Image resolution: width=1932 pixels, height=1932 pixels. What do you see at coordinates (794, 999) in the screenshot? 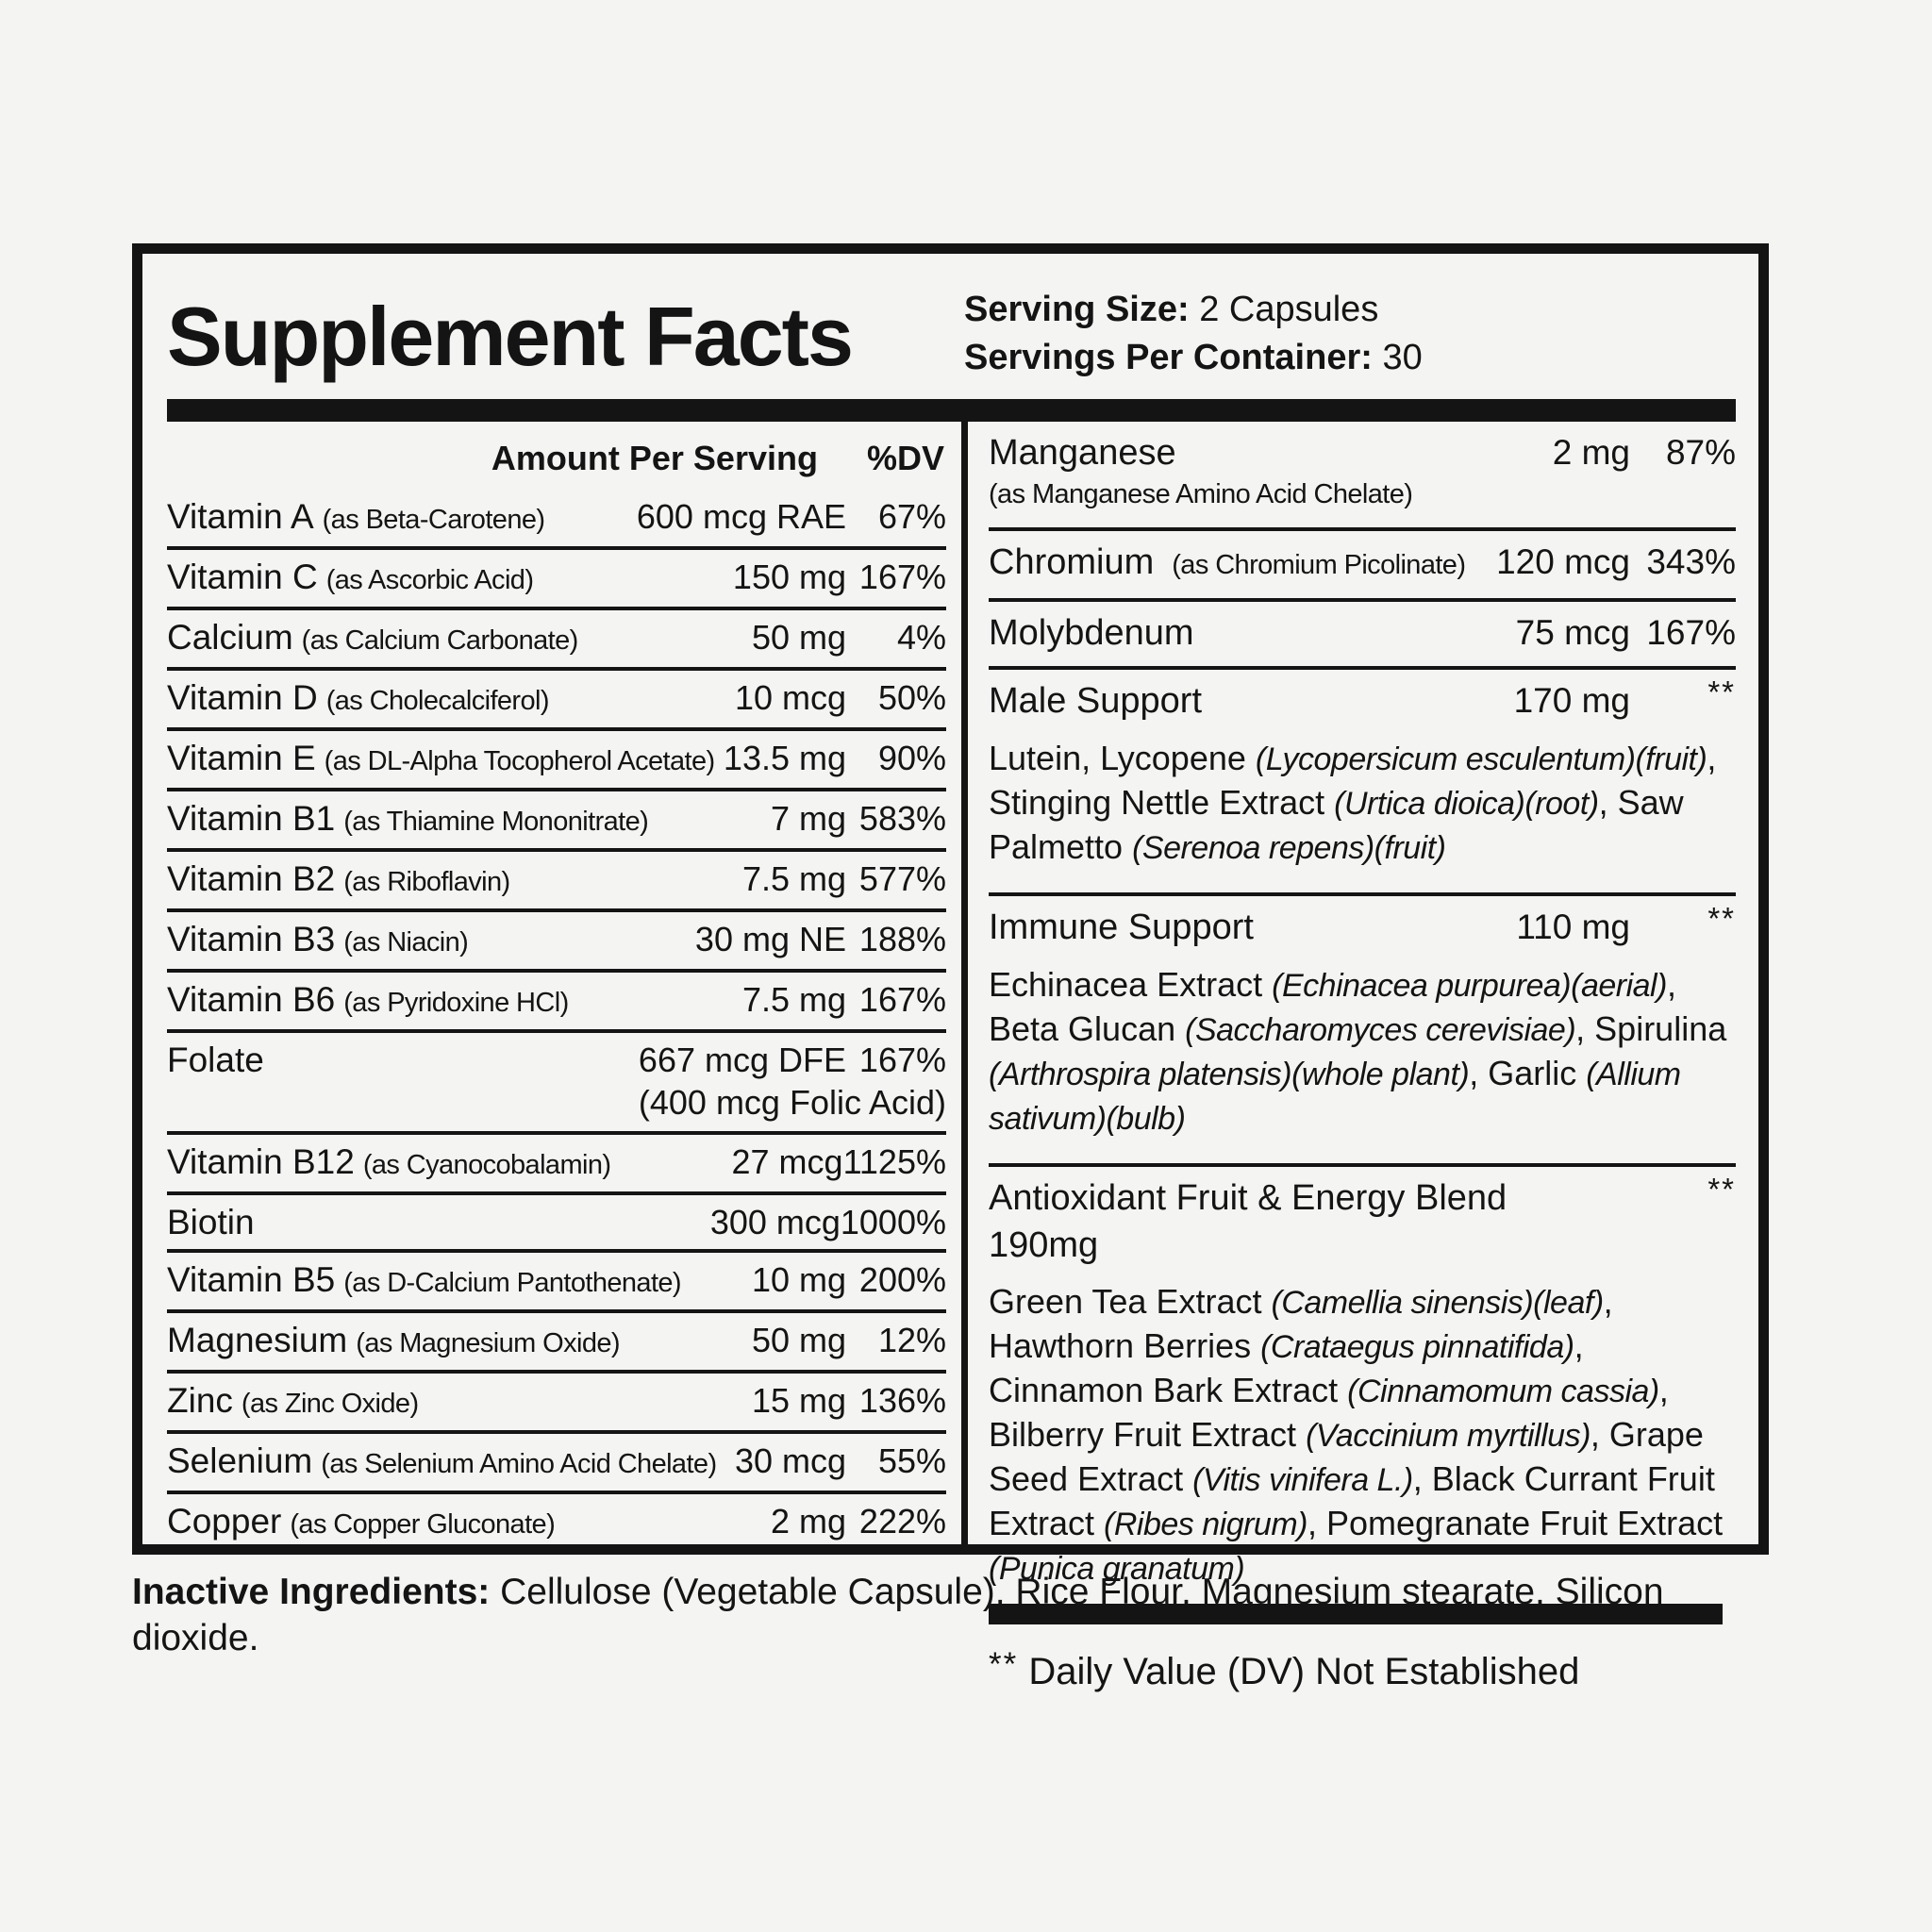
I see `nutrient-amount: 7.5 mg` at bounding box center [794, 999].